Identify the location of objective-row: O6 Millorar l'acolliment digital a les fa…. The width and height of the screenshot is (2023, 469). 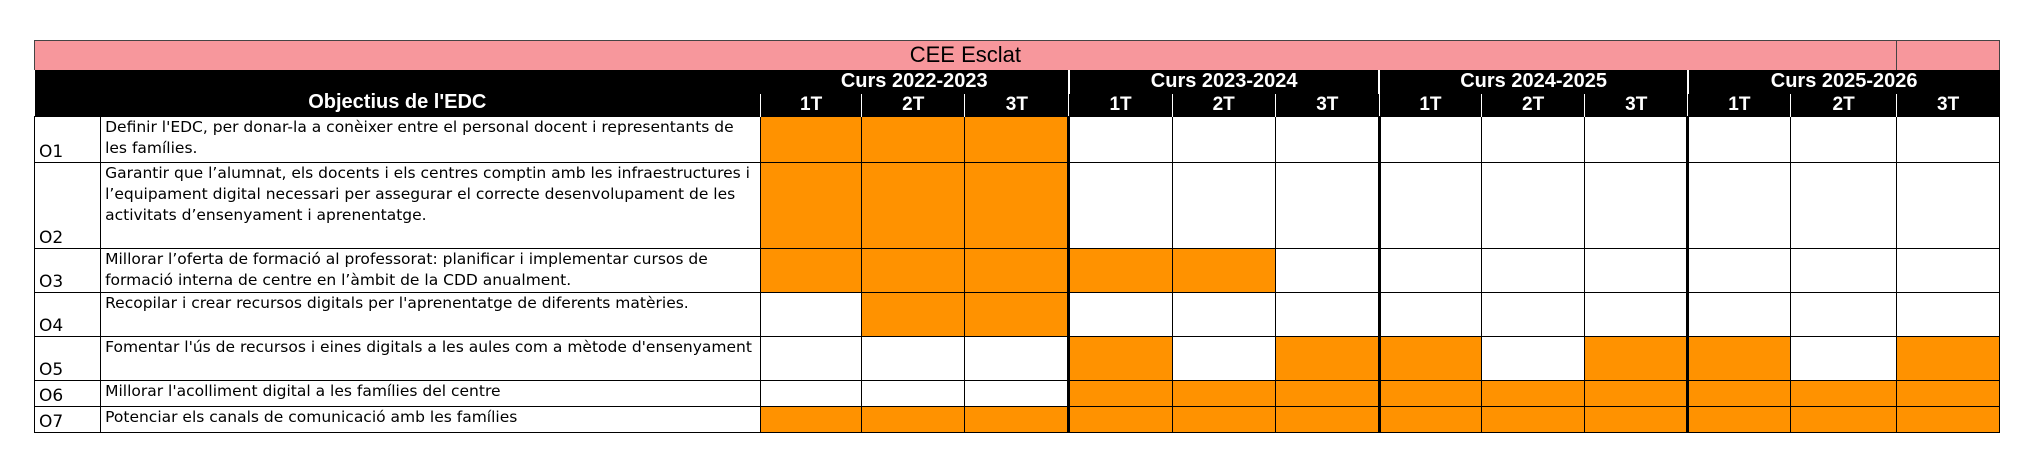
(1017, 393).